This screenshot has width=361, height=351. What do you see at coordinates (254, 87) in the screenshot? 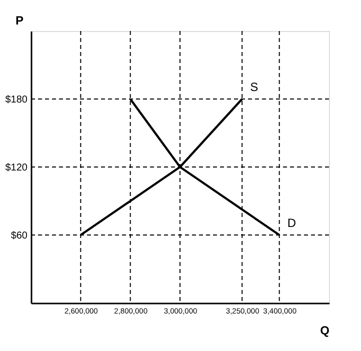
I see `series-label: S` at bounding box center [254, 87].